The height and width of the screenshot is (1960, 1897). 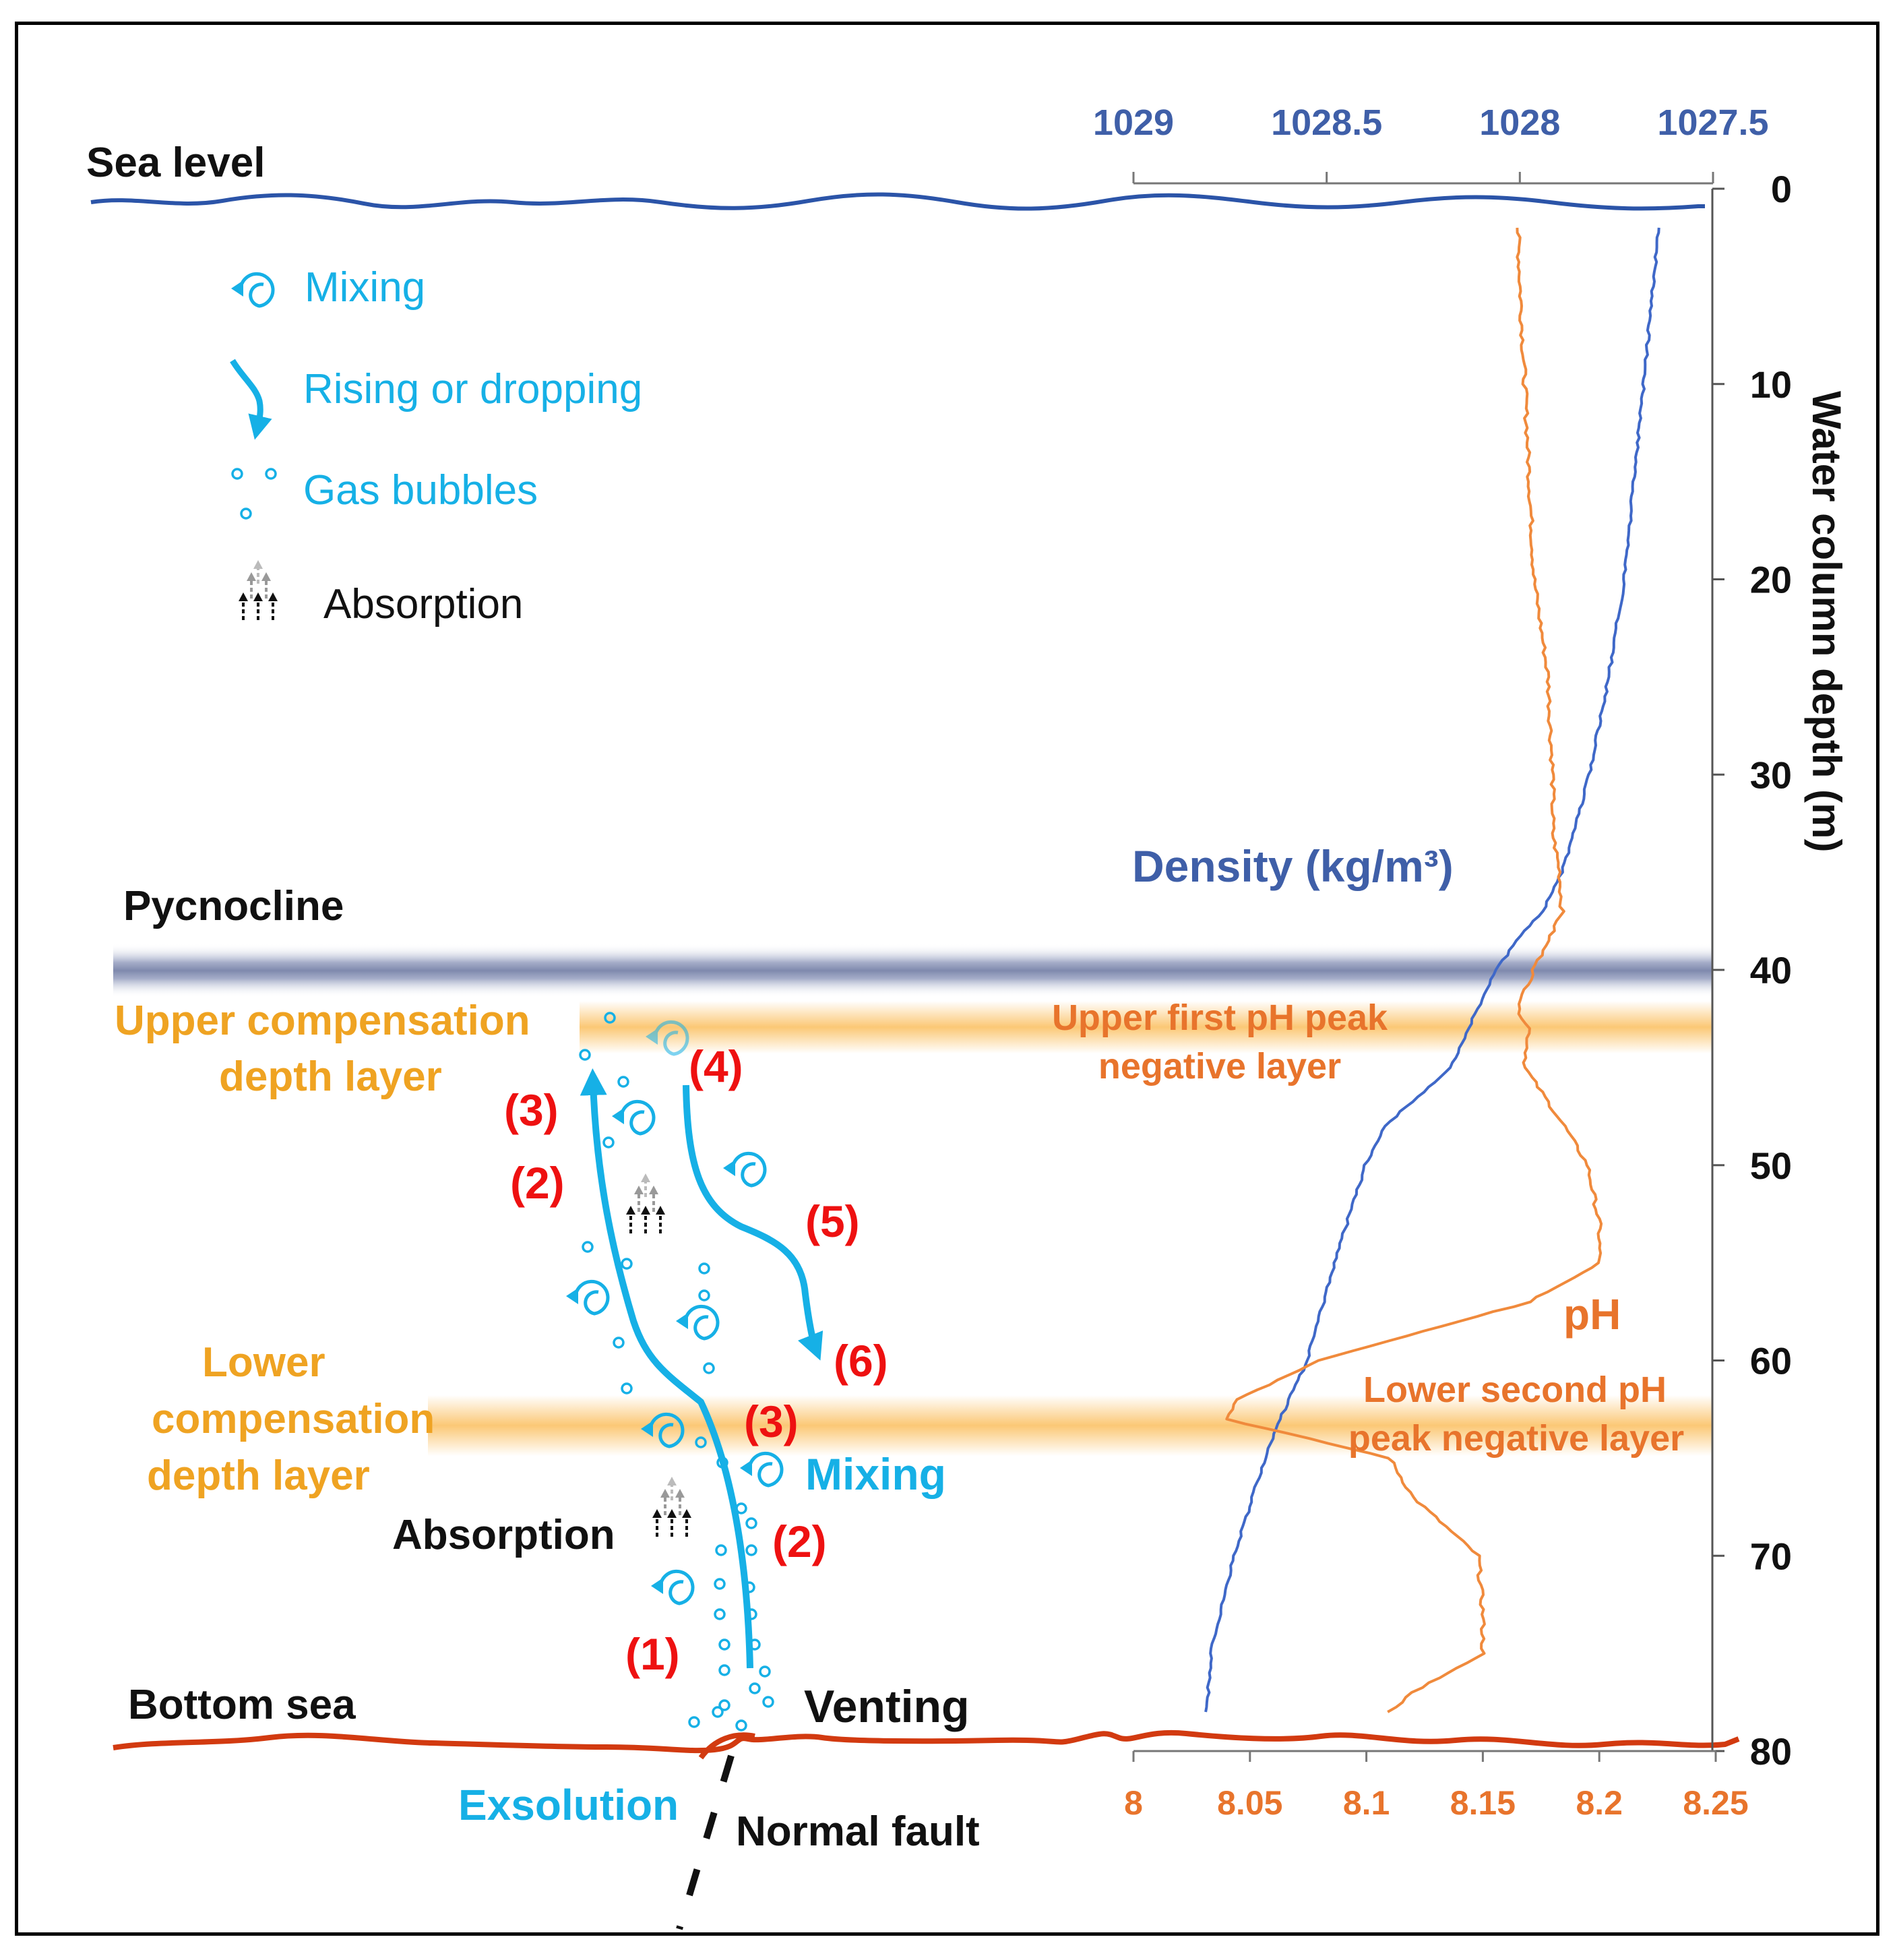 What do you see at coordinates (1133, 1803) in the screenshot?
I see `ph-tick-label: 8` at bounding box center [1133, 1803].